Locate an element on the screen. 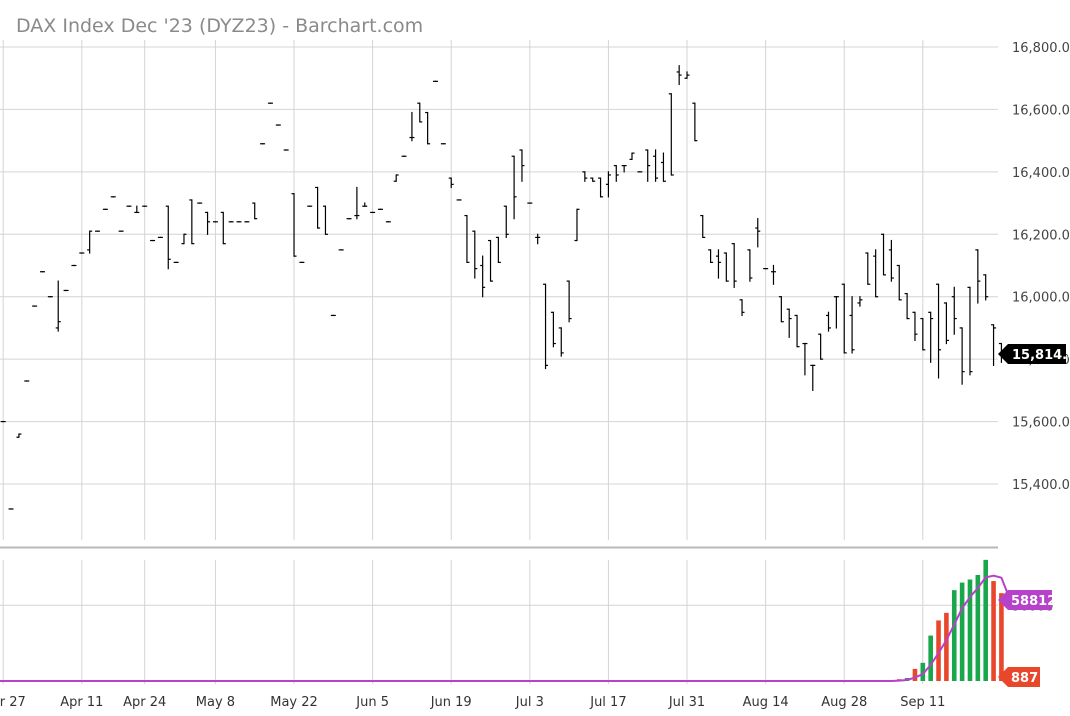 This screenshot has height=716, width=1070. date-tick-label: Aug 28 is located at coordinates (844, 702).